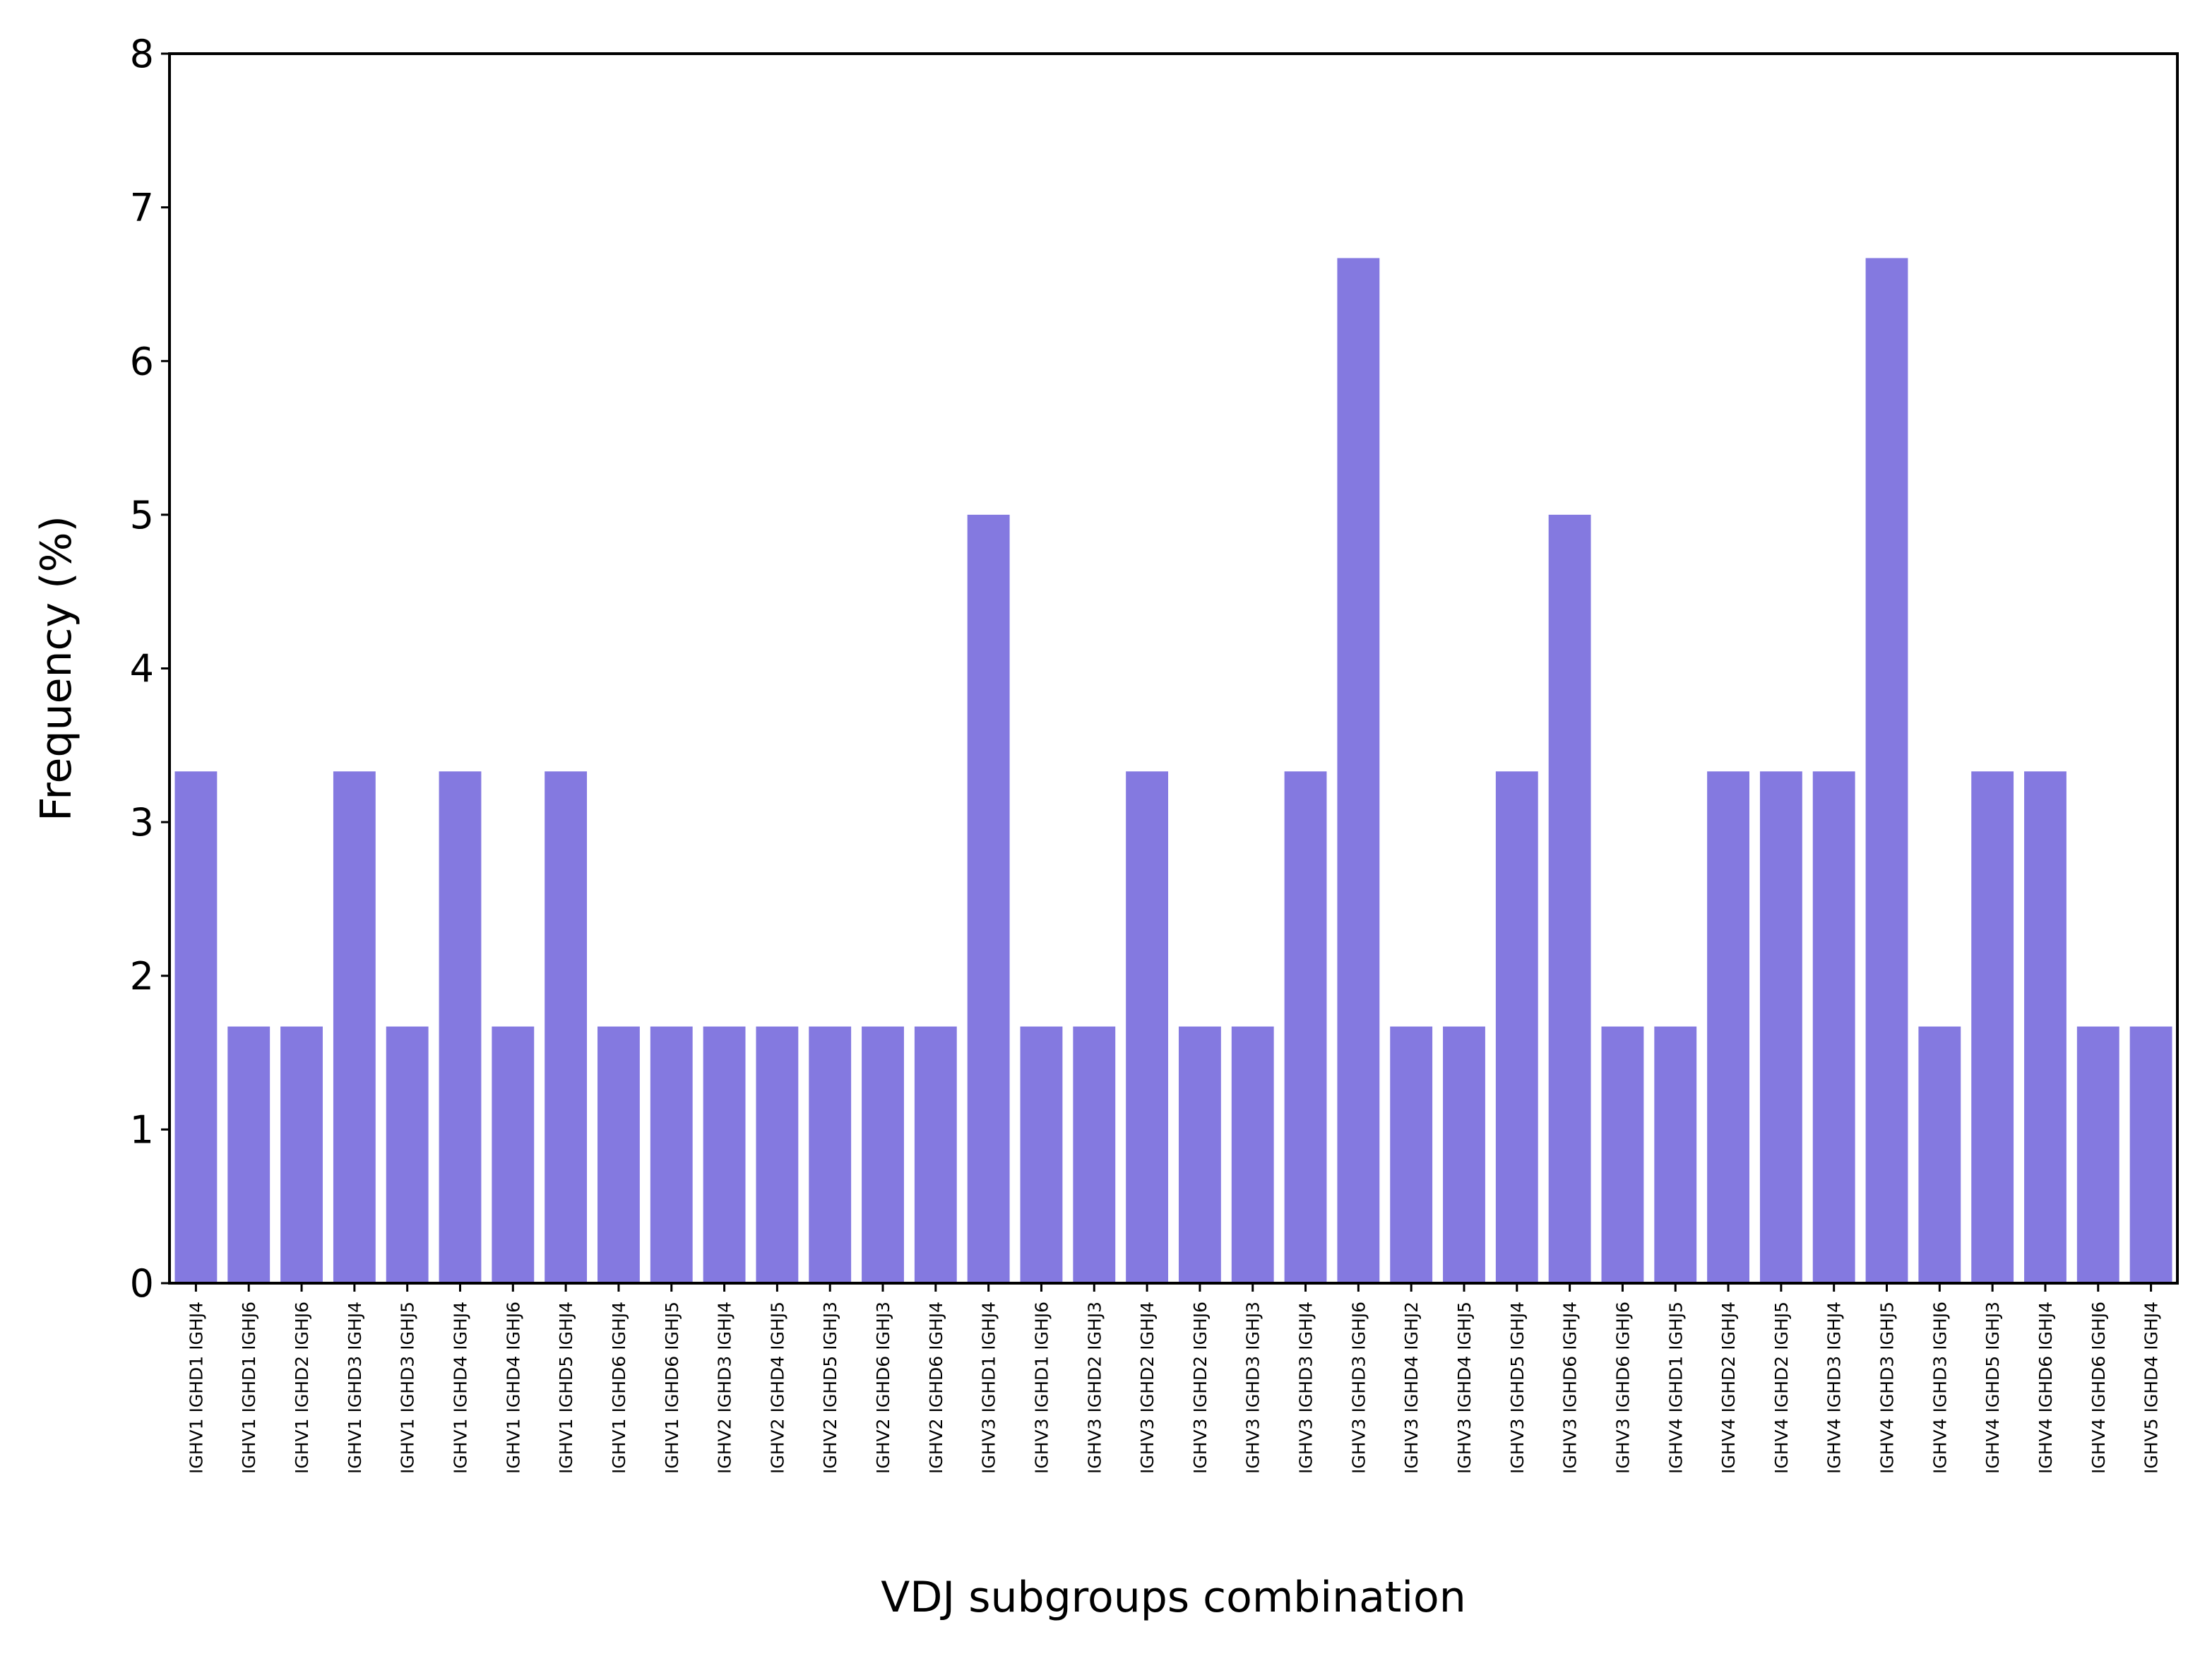 The width and height of the screenshot is (2212, 1661). Describe the element at coordinates (1834, 1388) in the screenshot. I see `x-tick-label: IGHV4 IGHD3 IGHJ4` at that location.